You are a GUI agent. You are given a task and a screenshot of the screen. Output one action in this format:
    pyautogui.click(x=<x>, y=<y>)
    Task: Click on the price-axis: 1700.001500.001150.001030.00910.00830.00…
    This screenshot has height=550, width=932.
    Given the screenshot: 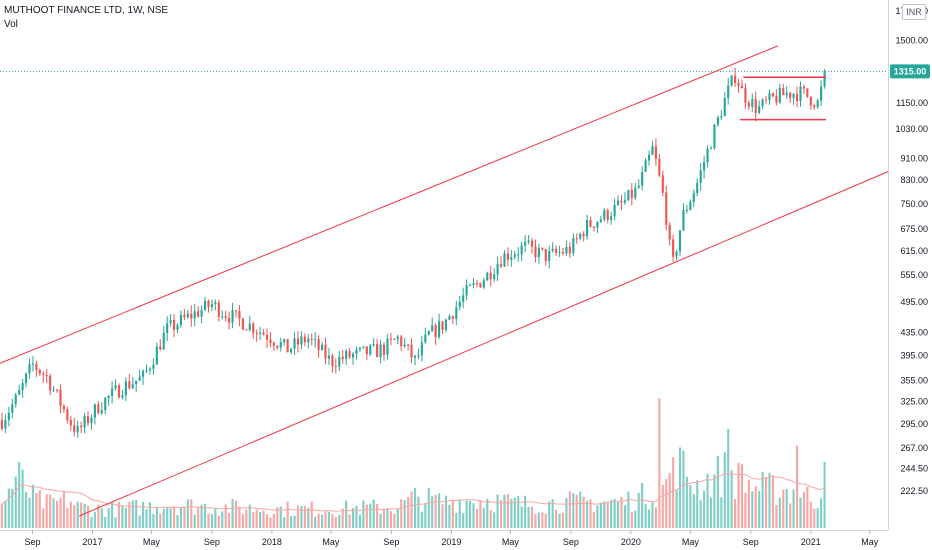 What is the action you would take?
    pyautogui.click(x=911, y=251)
    